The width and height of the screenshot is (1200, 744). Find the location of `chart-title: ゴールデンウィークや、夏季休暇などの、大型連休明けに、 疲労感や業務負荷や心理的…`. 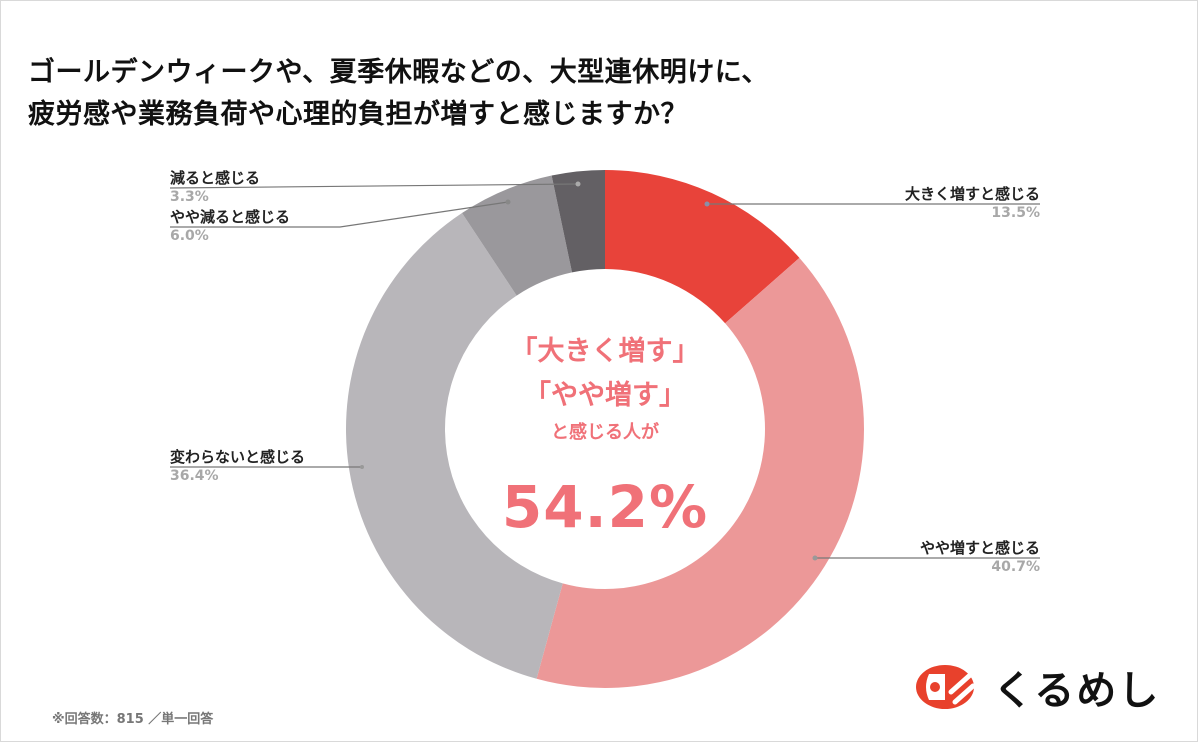

chart-title: ゴールデンウィークや、夏季休暇などの、大型連休明けに、 疲労感や業務負荷や心理的… is located at coordinates (398, 94).